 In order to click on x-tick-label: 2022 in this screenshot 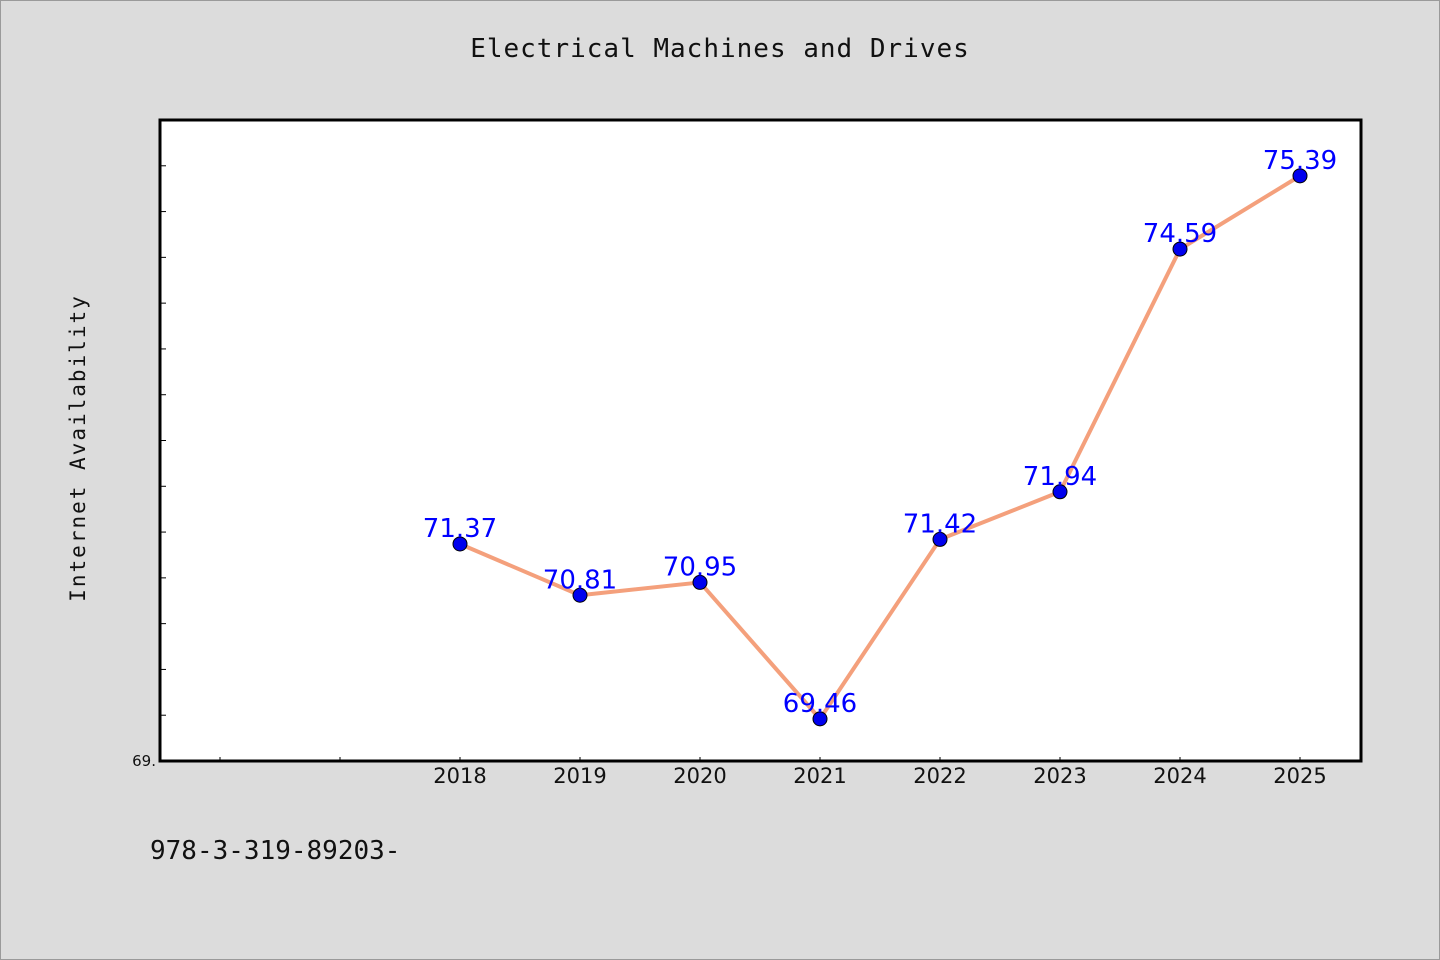, I will do `click(939, 776)`.